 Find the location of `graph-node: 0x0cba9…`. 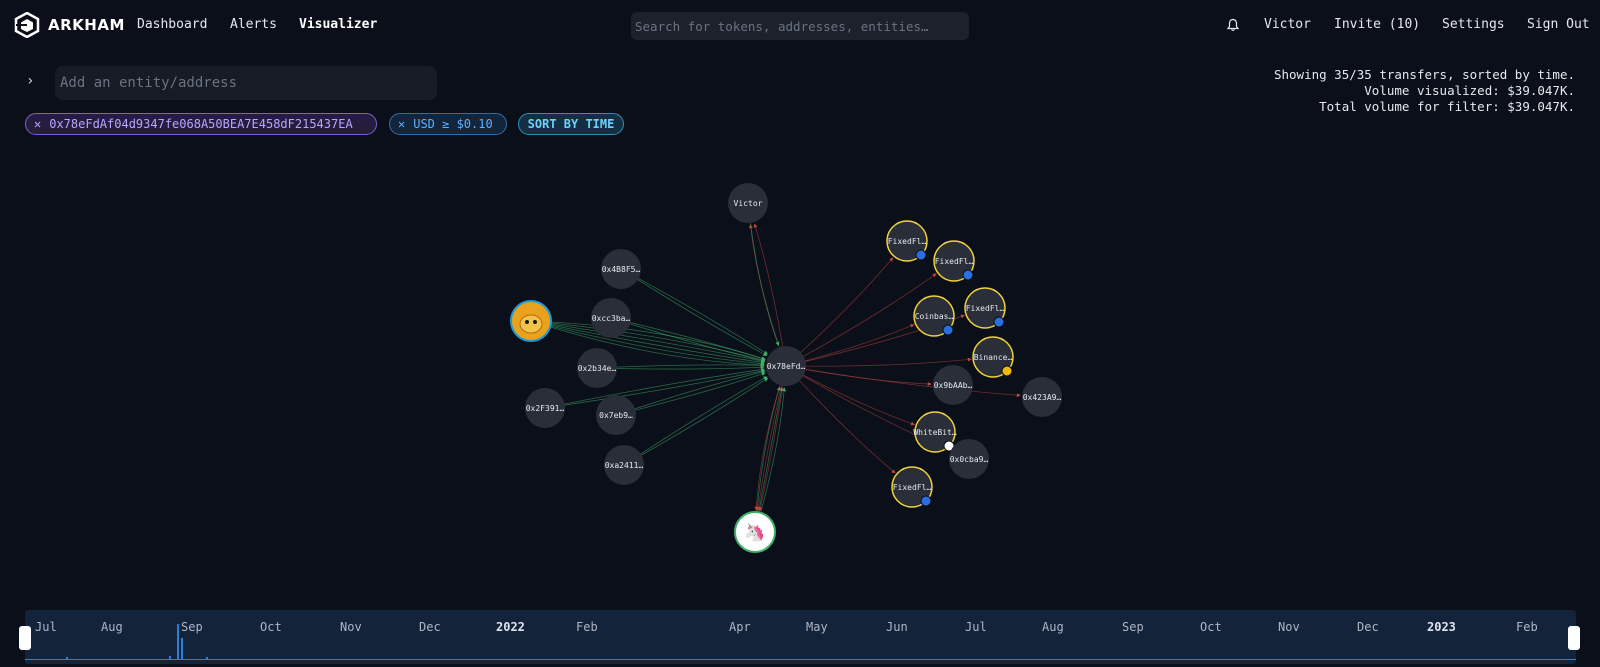

graph-node: 0x0cba9… is located at coordinates (969, 459).